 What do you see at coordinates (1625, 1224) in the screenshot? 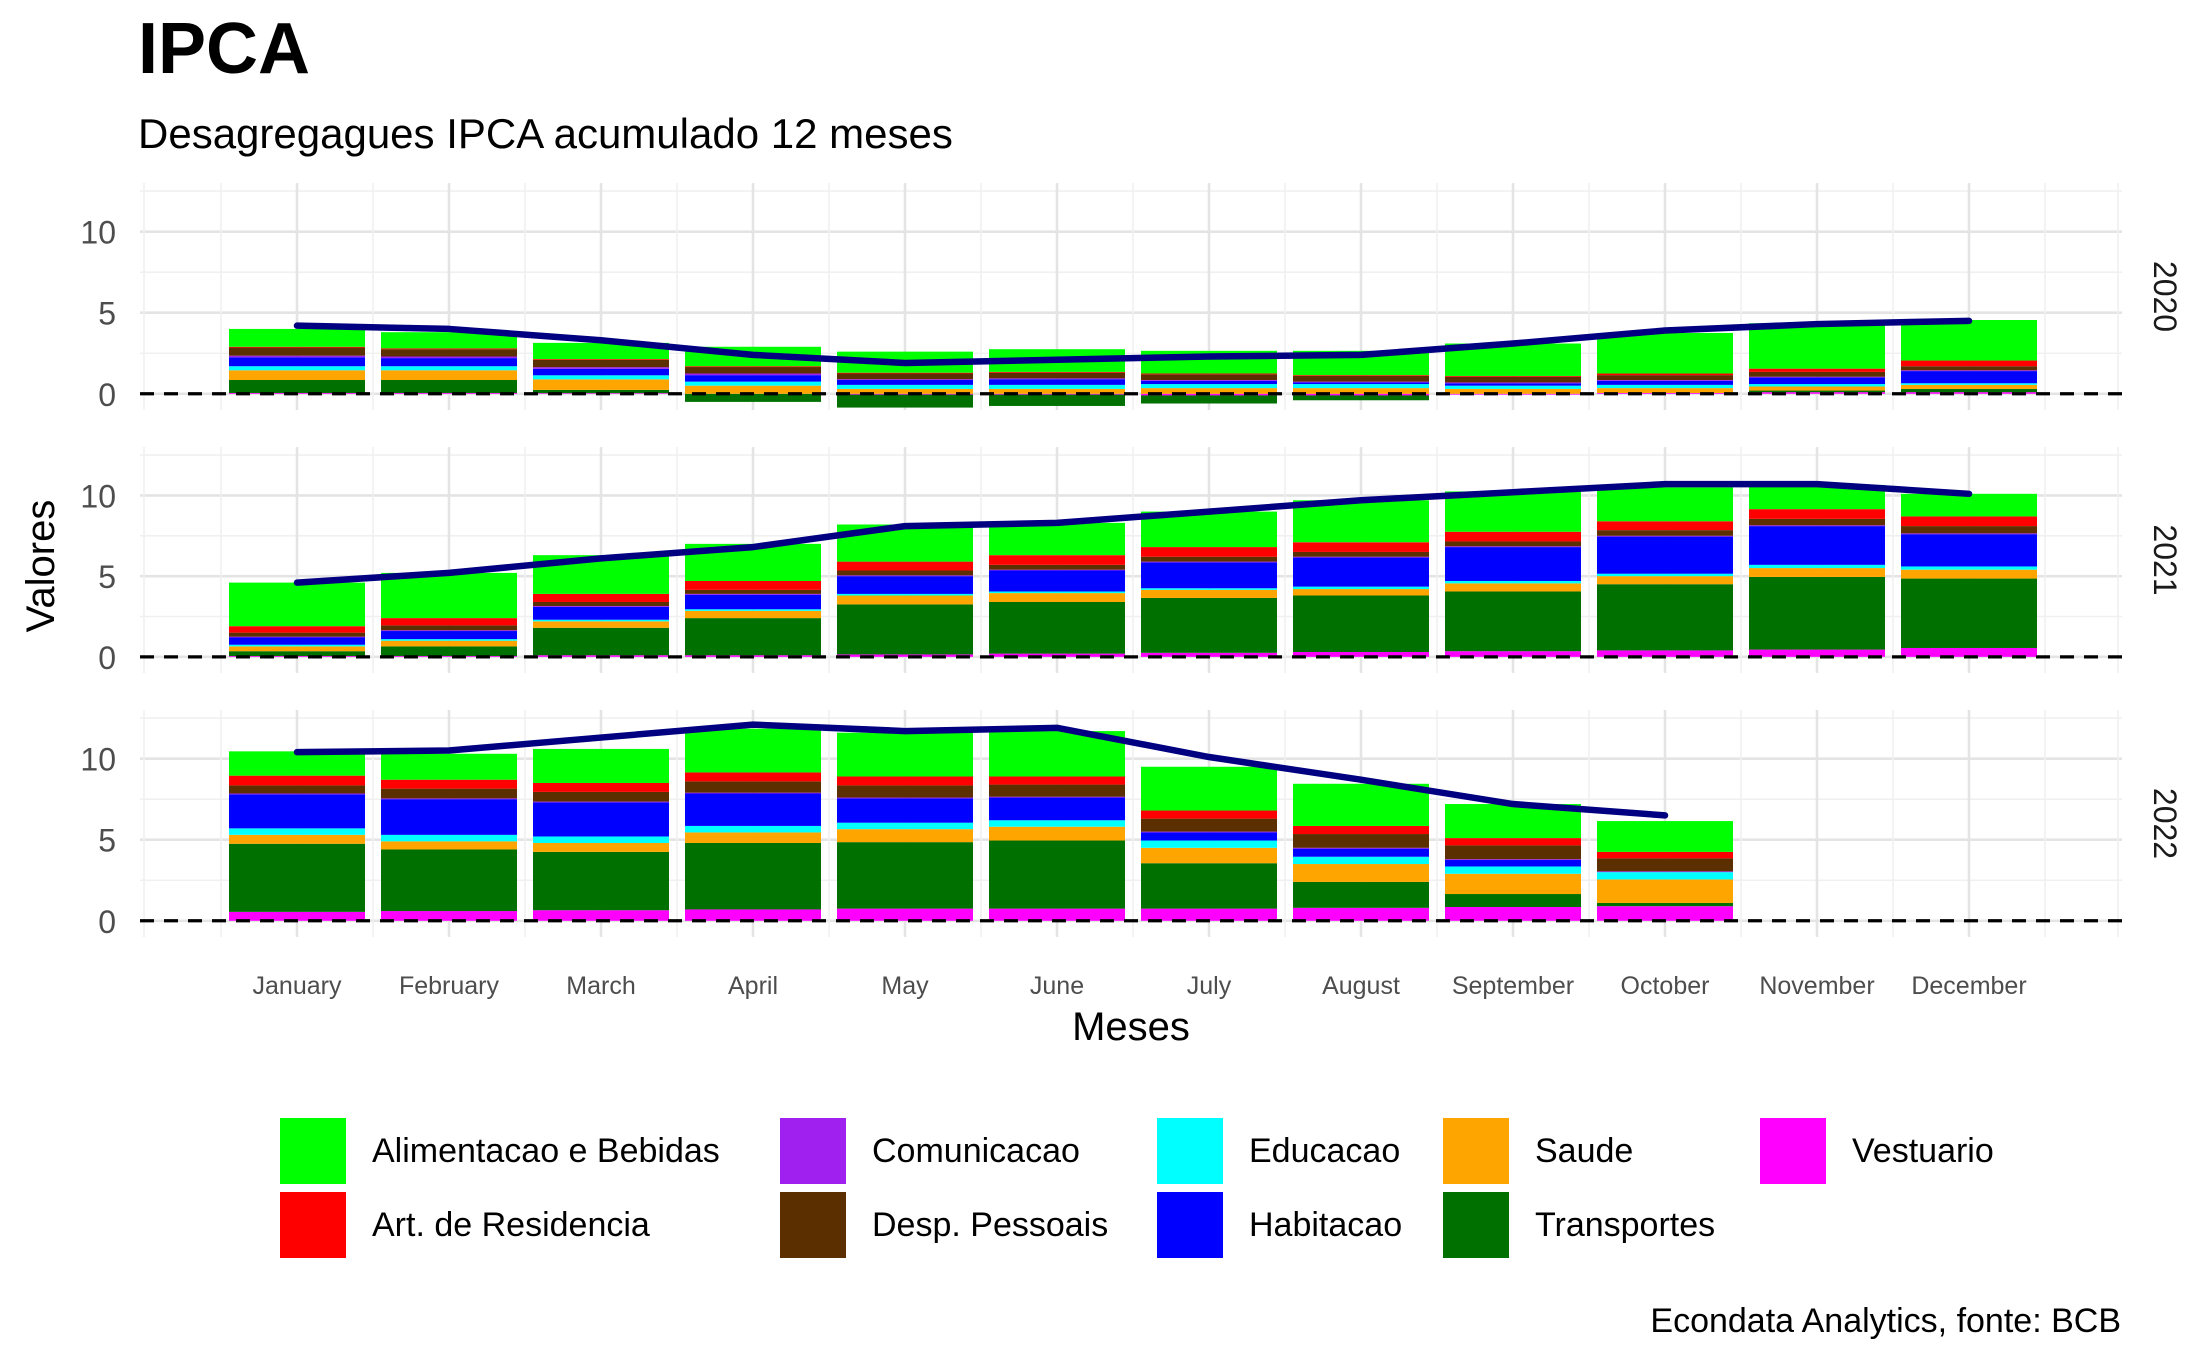
I see `legend-label: Transportes` at bounding box center [1625, 1224].